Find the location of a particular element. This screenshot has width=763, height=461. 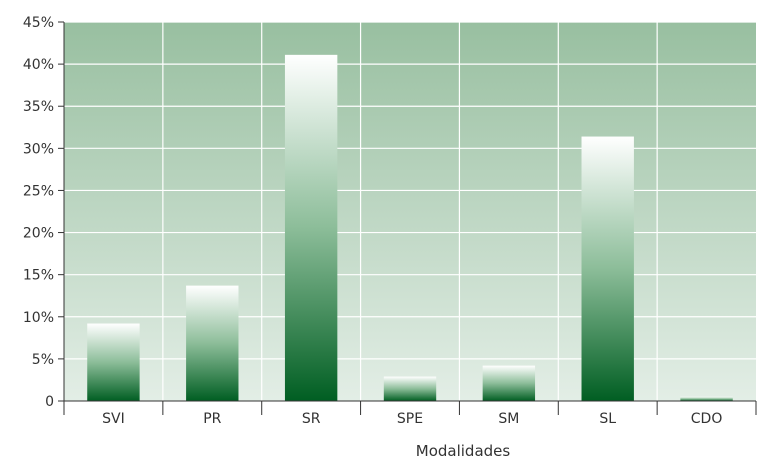

bar-cdo is located at coordinates (706, 398).